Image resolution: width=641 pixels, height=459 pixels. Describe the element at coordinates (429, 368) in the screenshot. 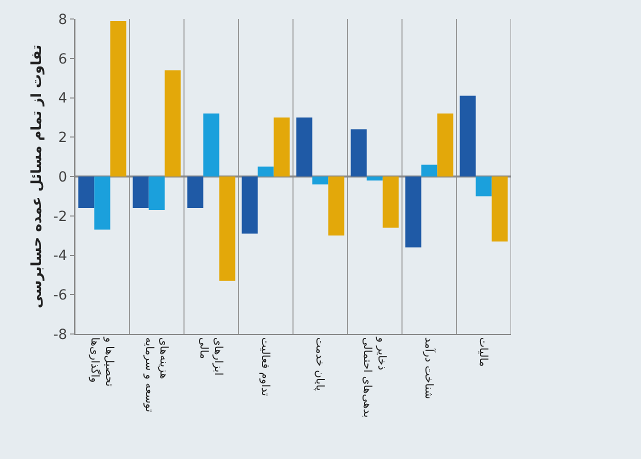

I see `x-tick-label: شناخت درآمد` at that location.